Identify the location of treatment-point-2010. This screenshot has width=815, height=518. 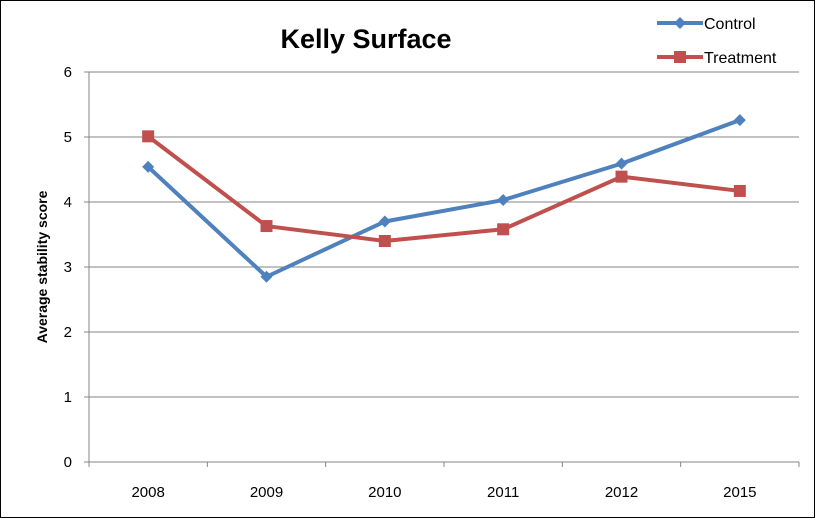
(384, 241).